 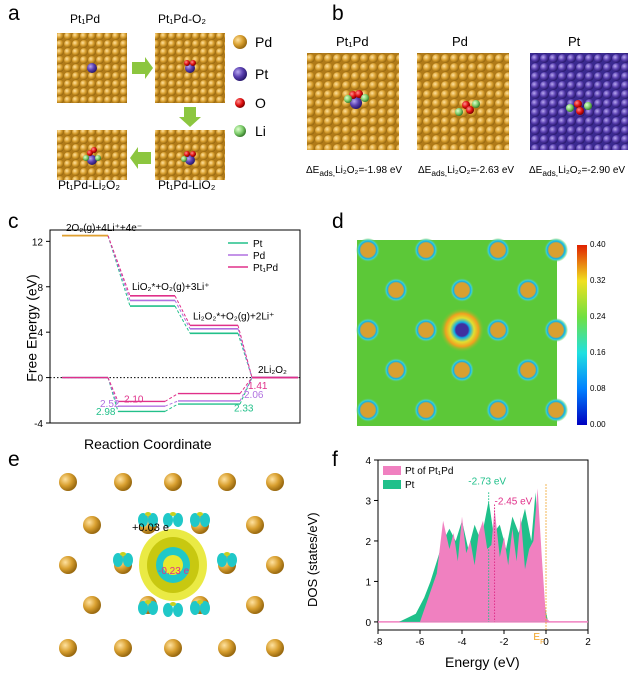 I want to click on slab-b-pd, so click(x=463, y=101).